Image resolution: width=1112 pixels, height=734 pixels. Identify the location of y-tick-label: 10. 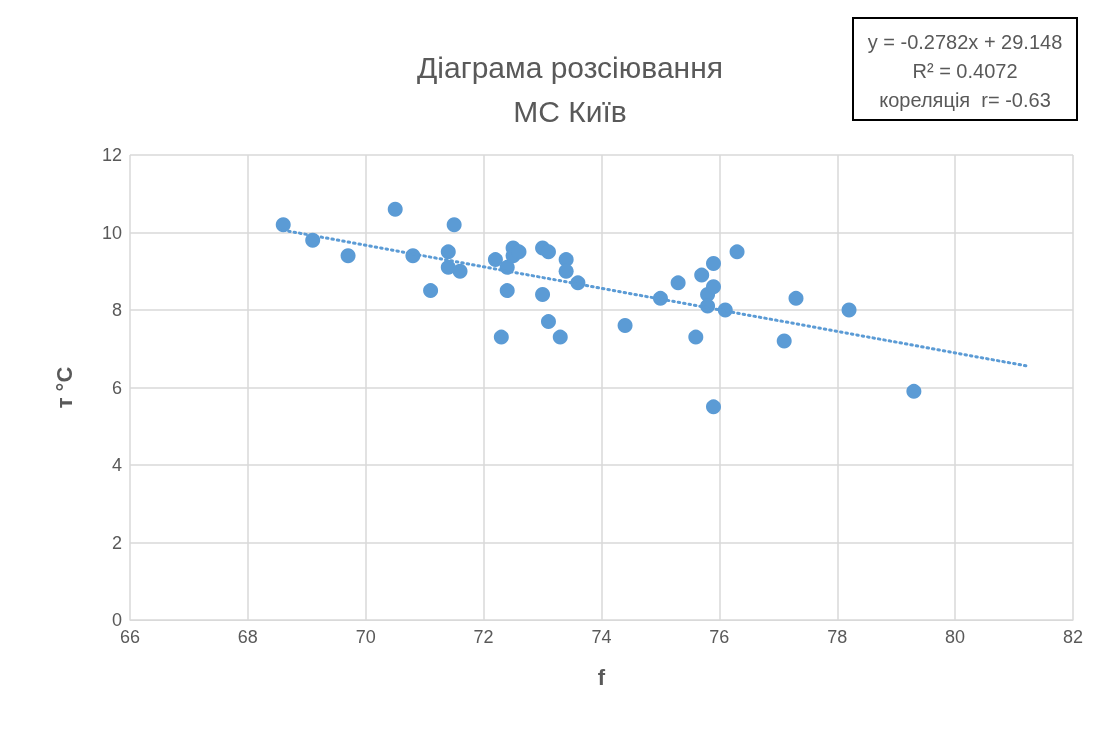
(111, 232).